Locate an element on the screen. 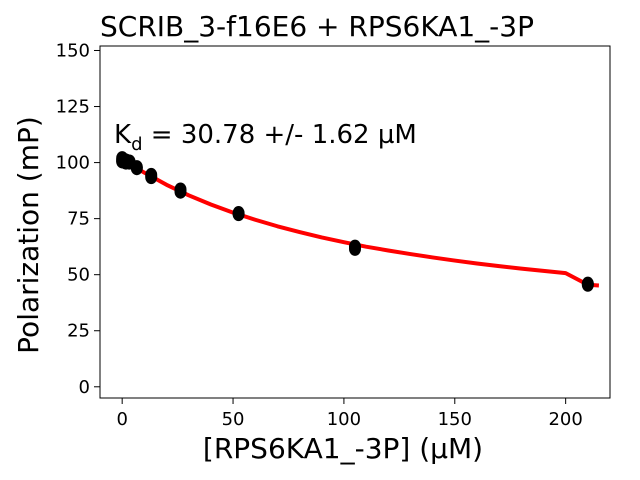 The height and width of the screenshot is (480, 640). kd-text: = 30.78 +/- 1.62 µM is located at coordinates (280, 135).